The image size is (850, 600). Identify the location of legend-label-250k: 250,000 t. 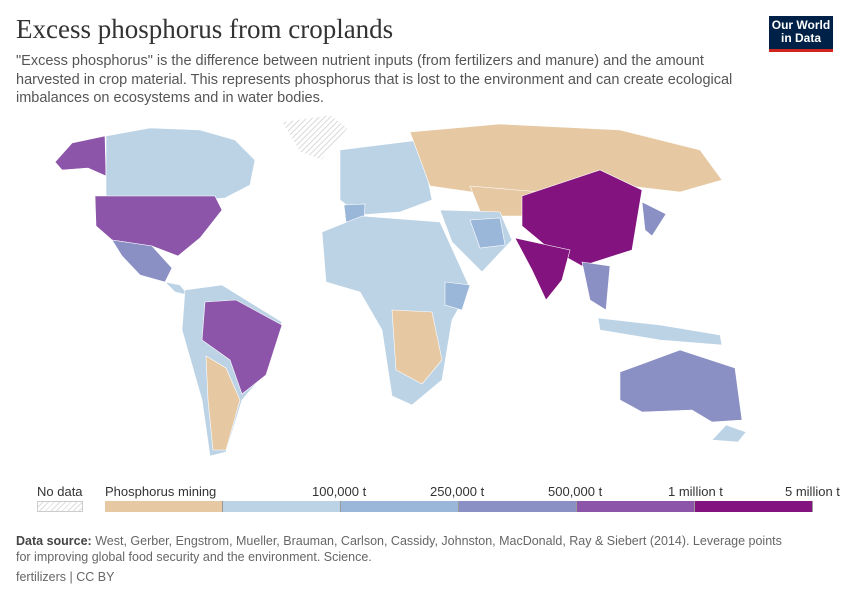
(457, 491).